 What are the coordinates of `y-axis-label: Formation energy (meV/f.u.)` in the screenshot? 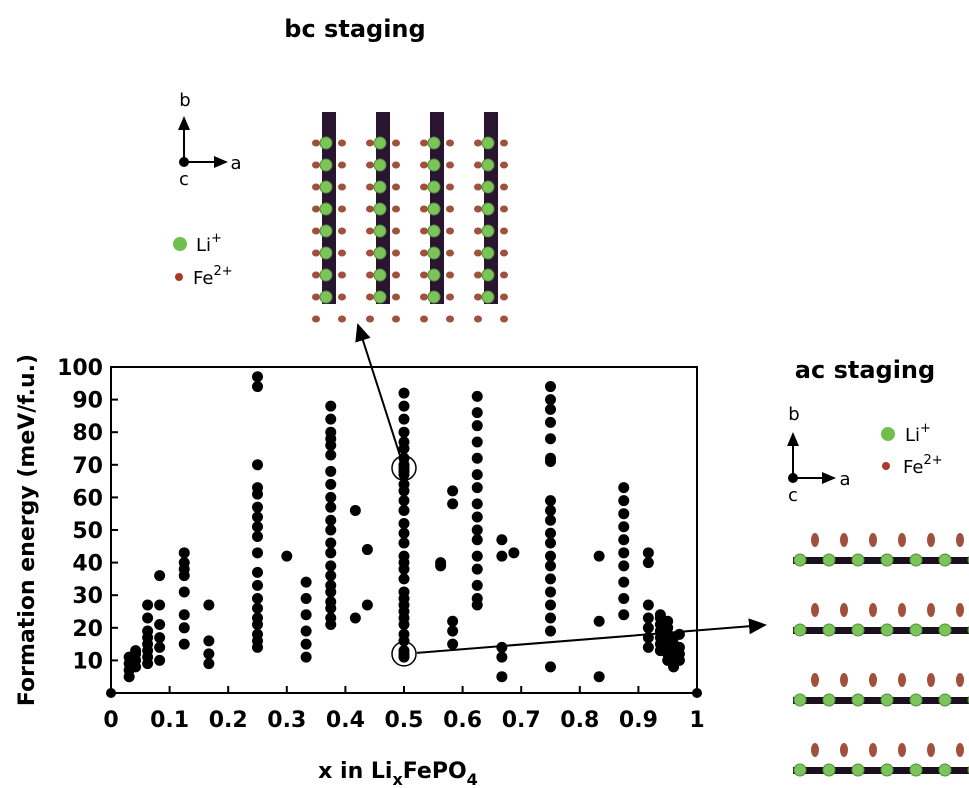 It's located at (27, 530).